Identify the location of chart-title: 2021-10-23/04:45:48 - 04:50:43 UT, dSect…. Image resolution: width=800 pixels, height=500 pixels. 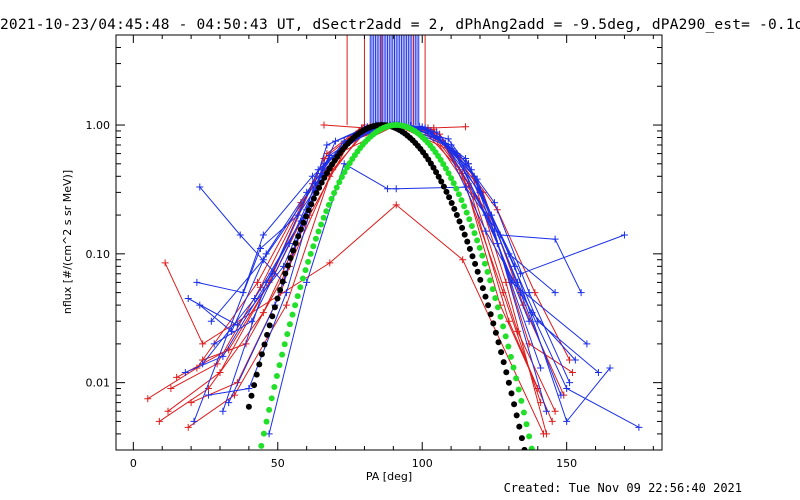
(400, 25).